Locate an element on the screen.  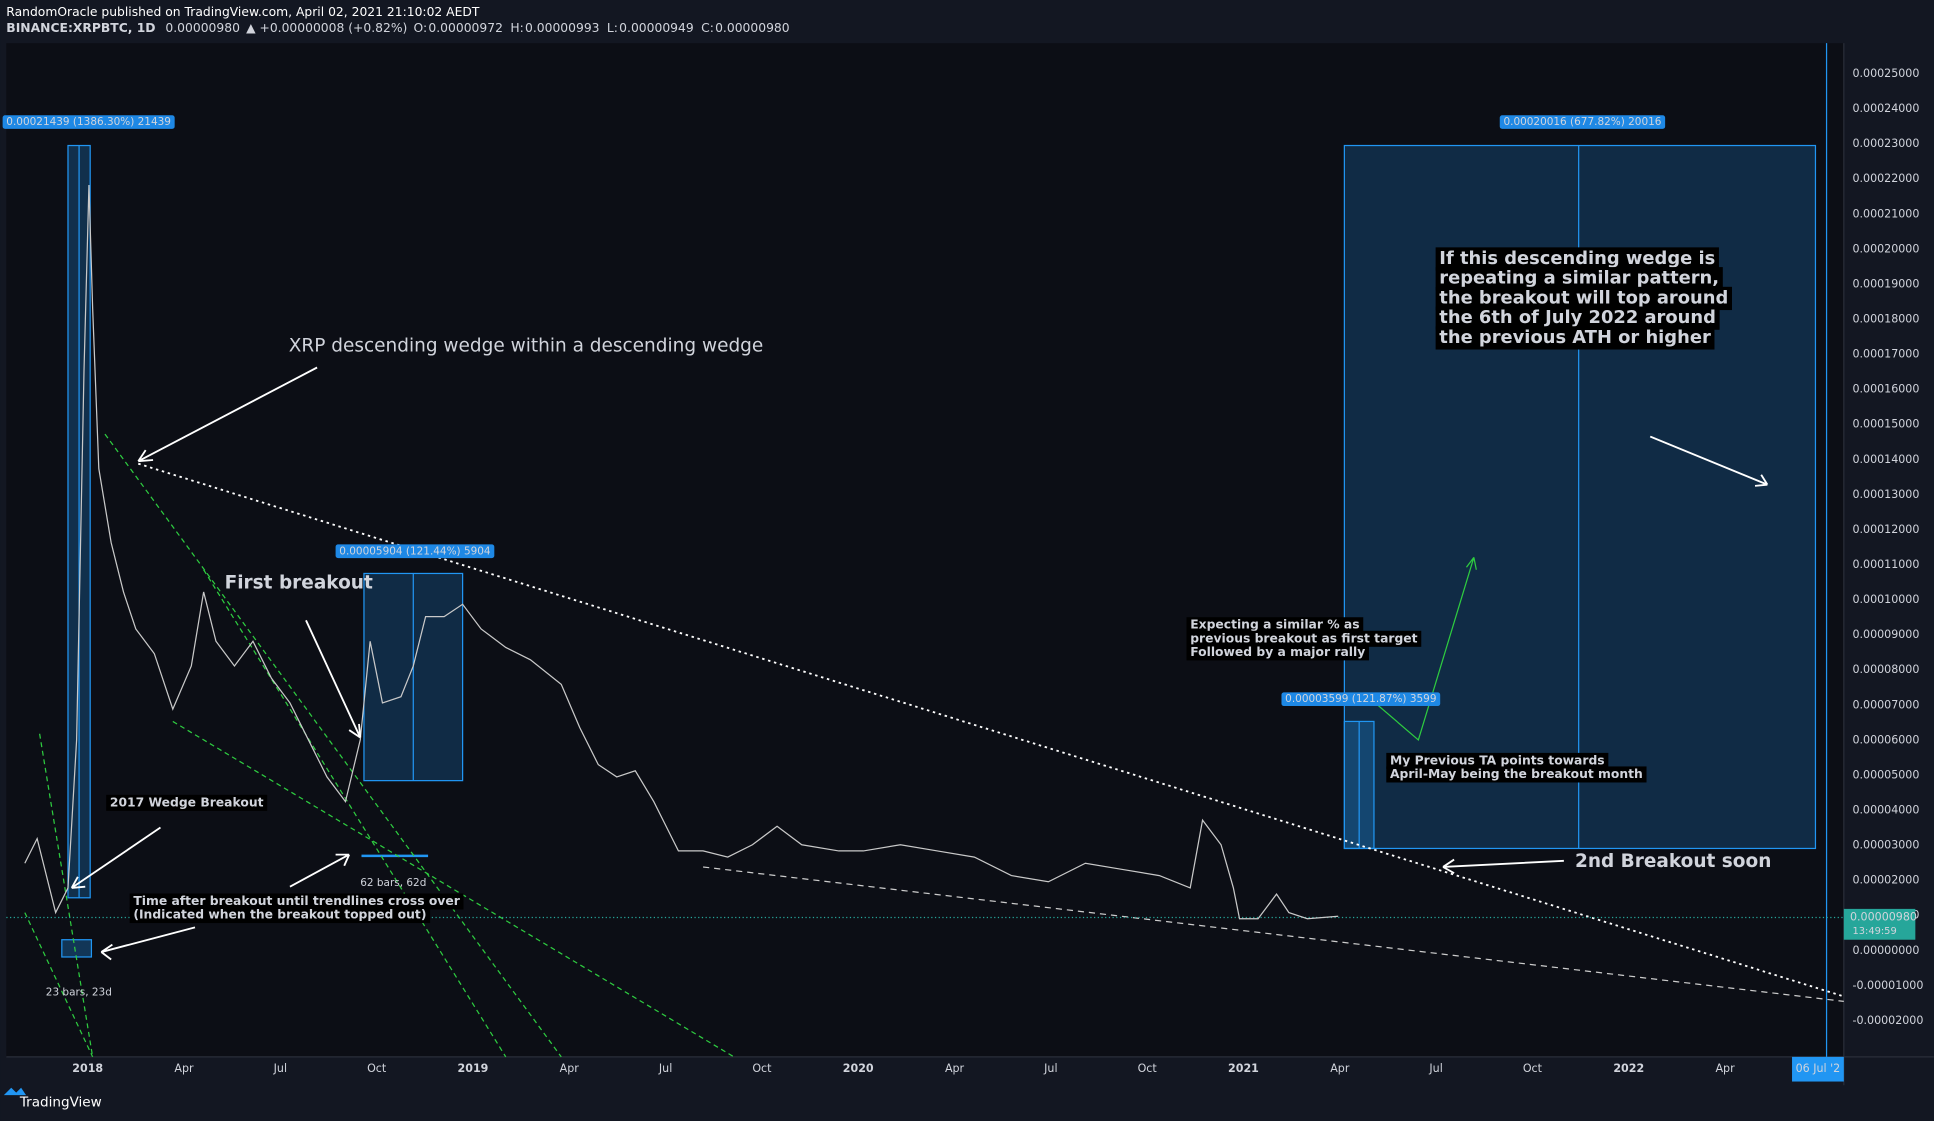
annotation: Expecting a similar % as is located at coordinates (1274, 625).